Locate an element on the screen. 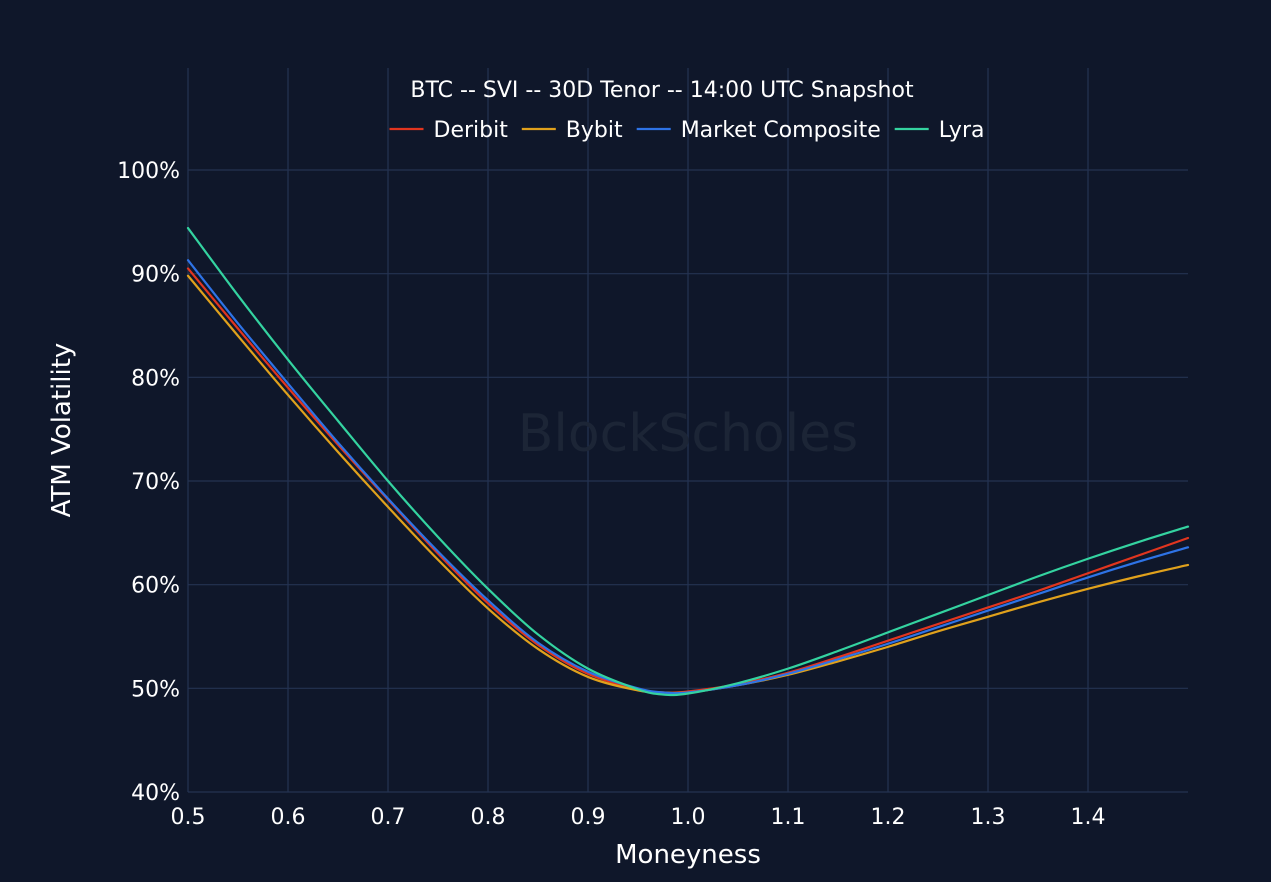 The image size is (1271, 882). x-tick-label: 1.3 is located at coordinates (988, 817).